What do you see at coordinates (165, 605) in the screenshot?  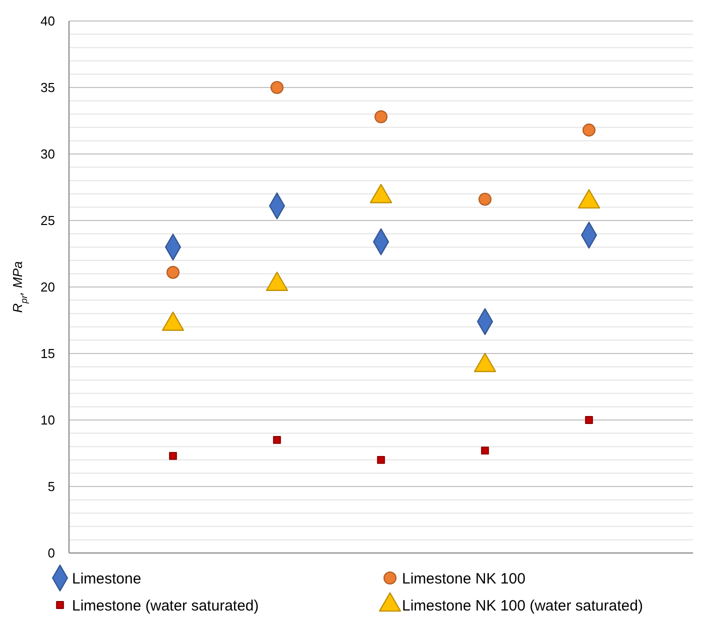 I see `legend-label: Limestone (water saturated)` at bounding box center [165, 605].